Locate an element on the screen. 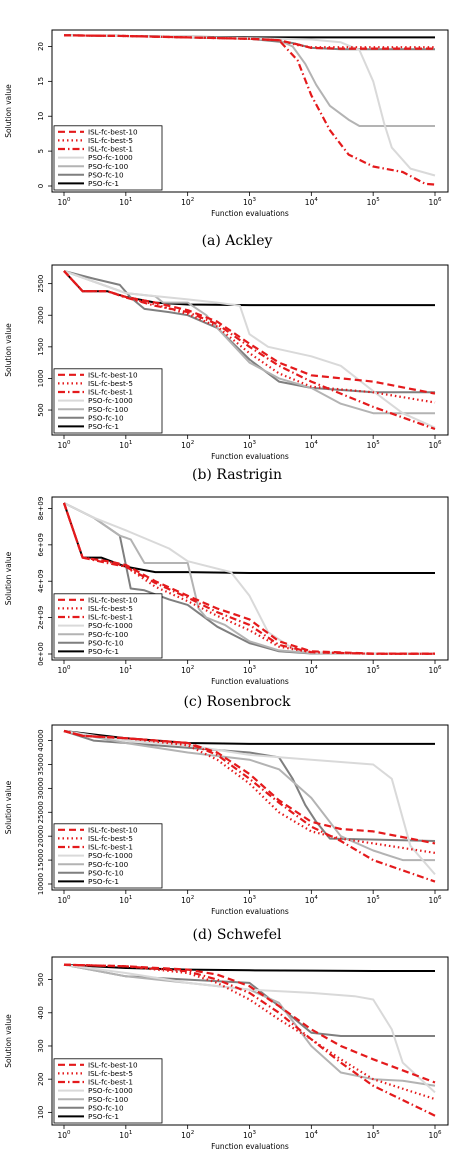 This screenshot has width=474, height=1155. x-tick-exponent: 6 is located at coordinates (440, 443).